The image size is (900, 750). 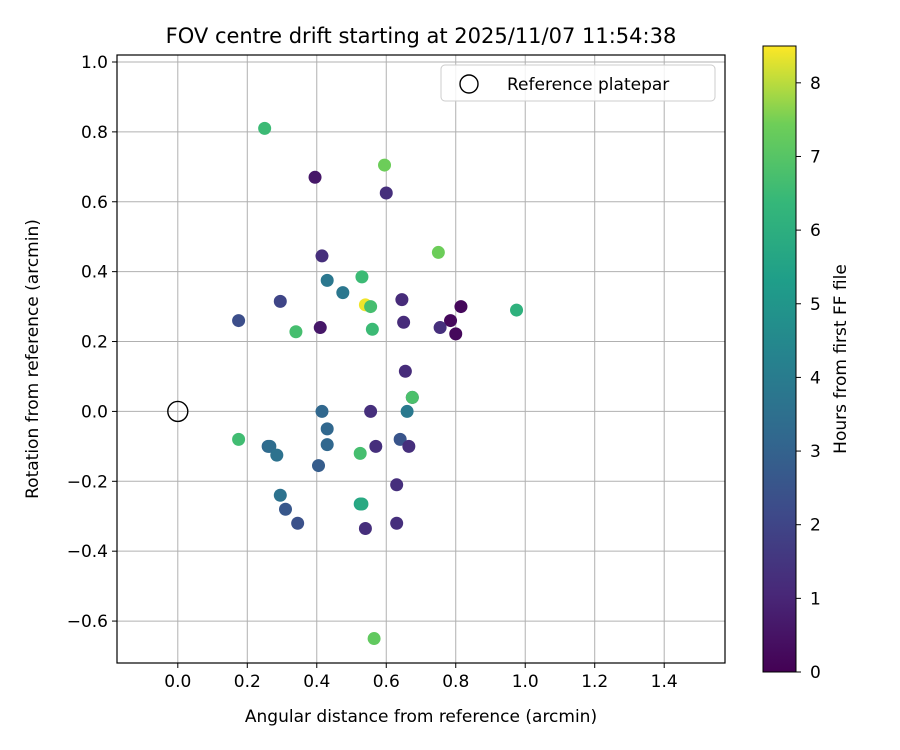 What do you see at coordinates (316, 682) in the screenshot?
I see `x-tick-label: 0.4` at bounding box center [316, 682].